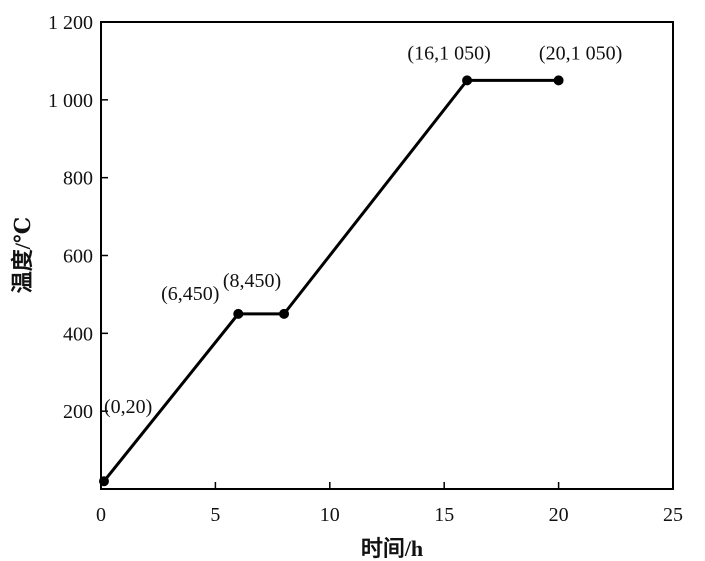 The height and width of the screenshot is (561, 705). I want to click on y-tick-label: 400, so click(78, 334).